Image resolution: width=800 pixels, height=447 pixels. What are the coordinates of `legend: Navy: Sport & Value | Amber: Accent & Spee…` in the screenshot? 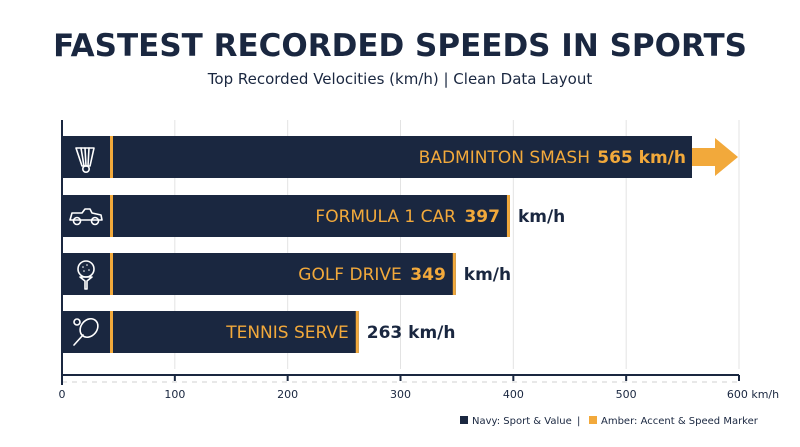 It's located at (609, 421).